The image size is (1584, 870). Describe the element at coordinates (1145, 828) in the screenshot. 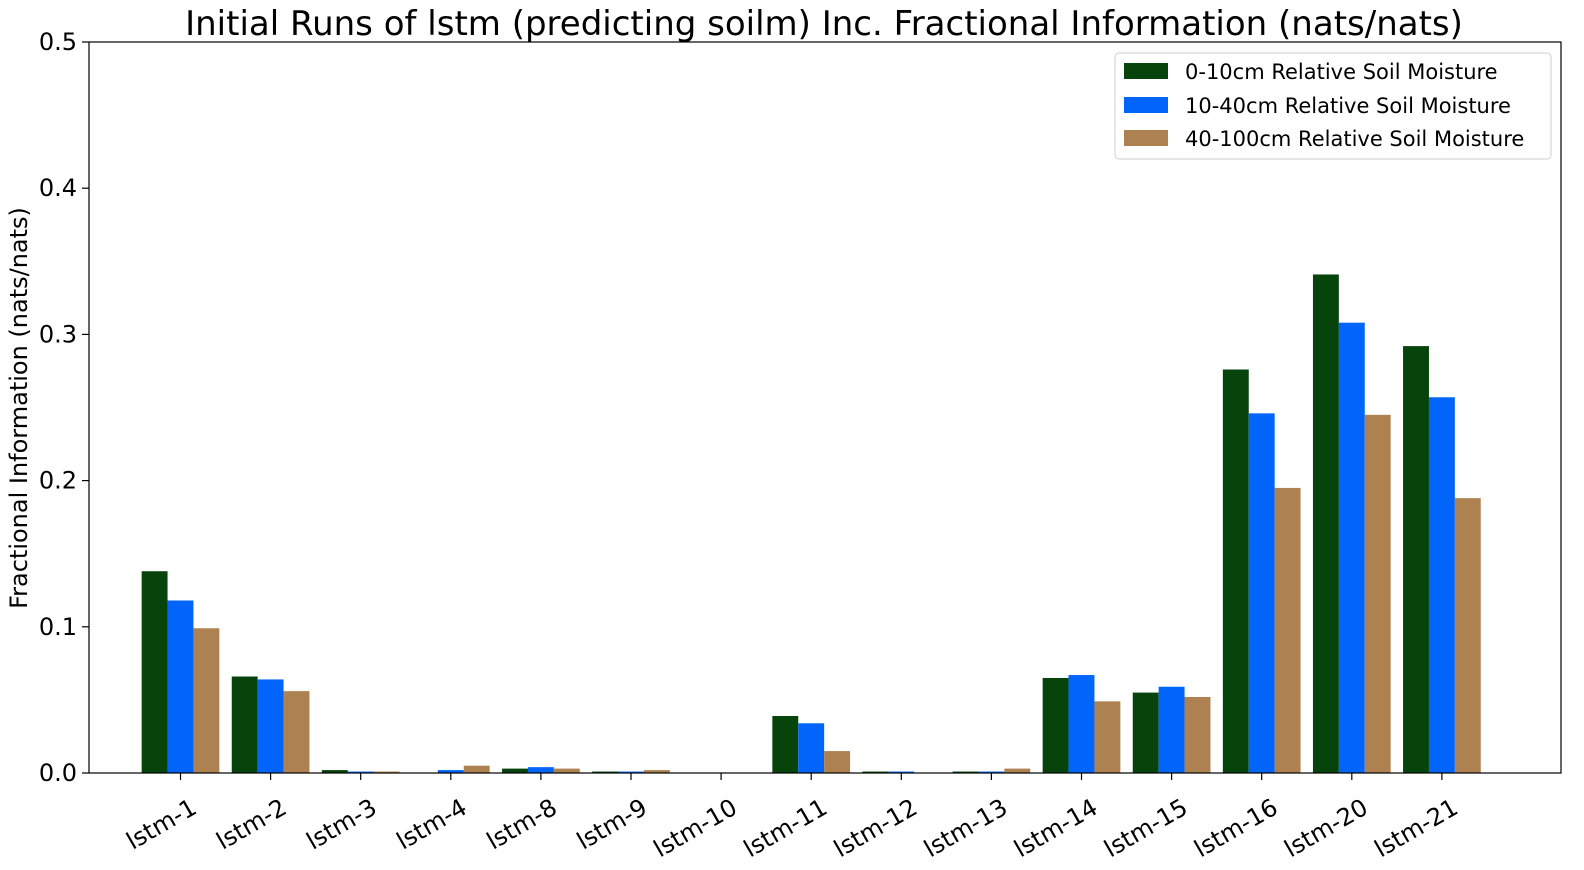

I see `x-tick-label-lstm-15: lstm-15` at that location.